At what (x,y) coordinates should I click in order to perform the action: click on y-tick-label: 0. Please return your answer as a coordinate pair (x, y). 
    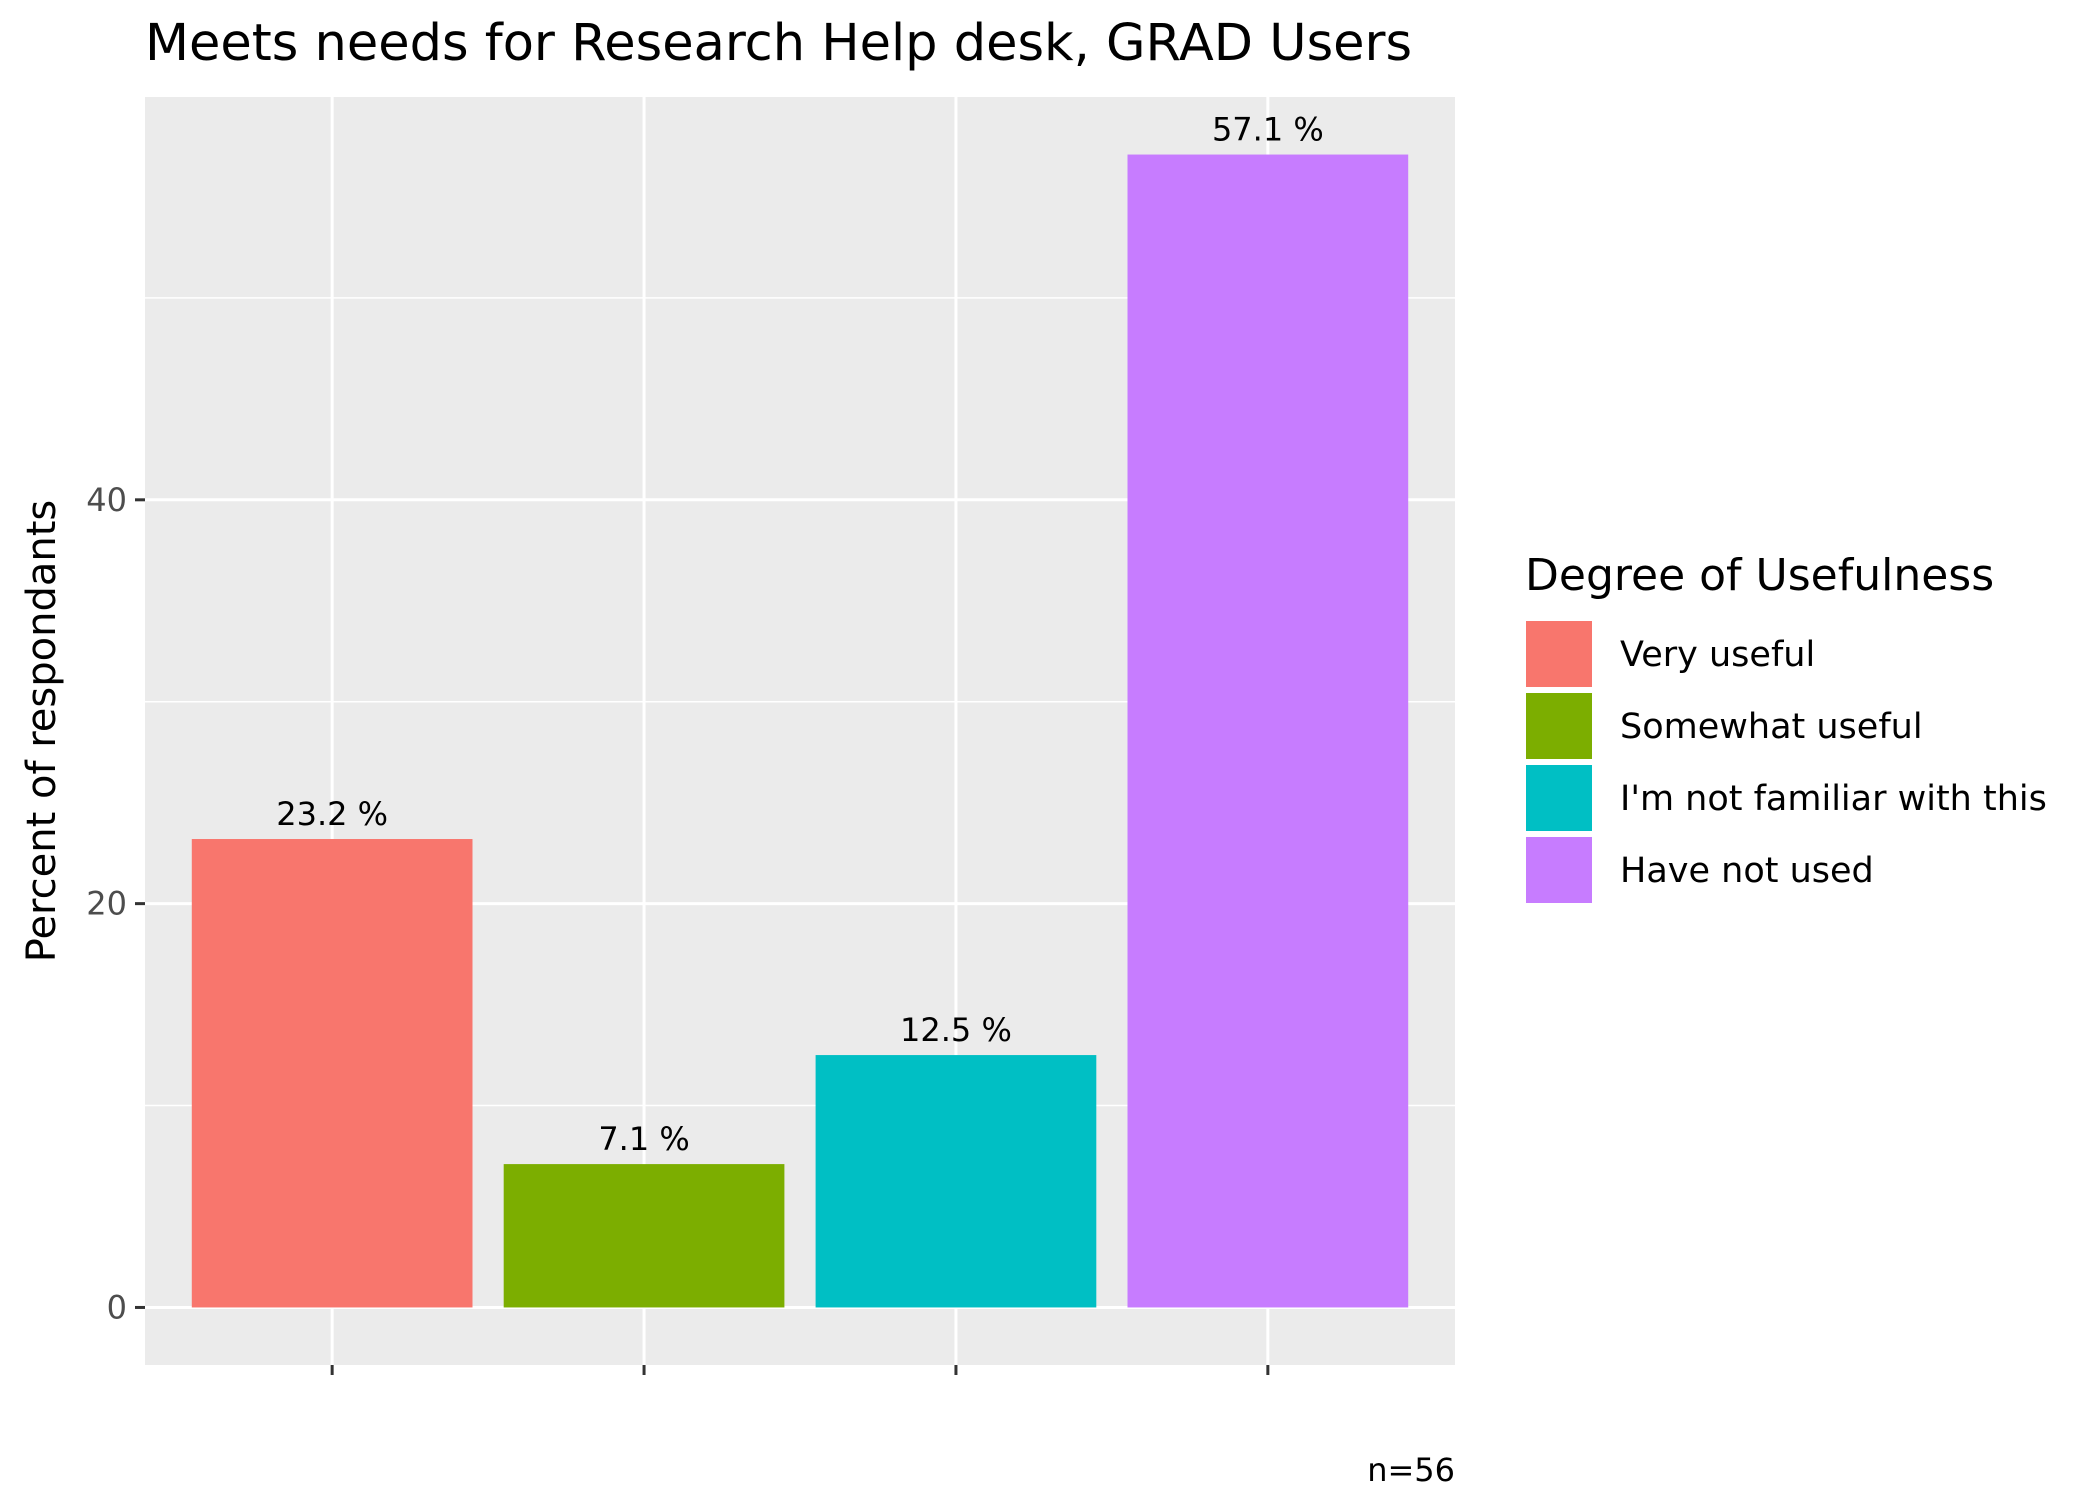
    Looking at the image, I should click on (117, 1307).